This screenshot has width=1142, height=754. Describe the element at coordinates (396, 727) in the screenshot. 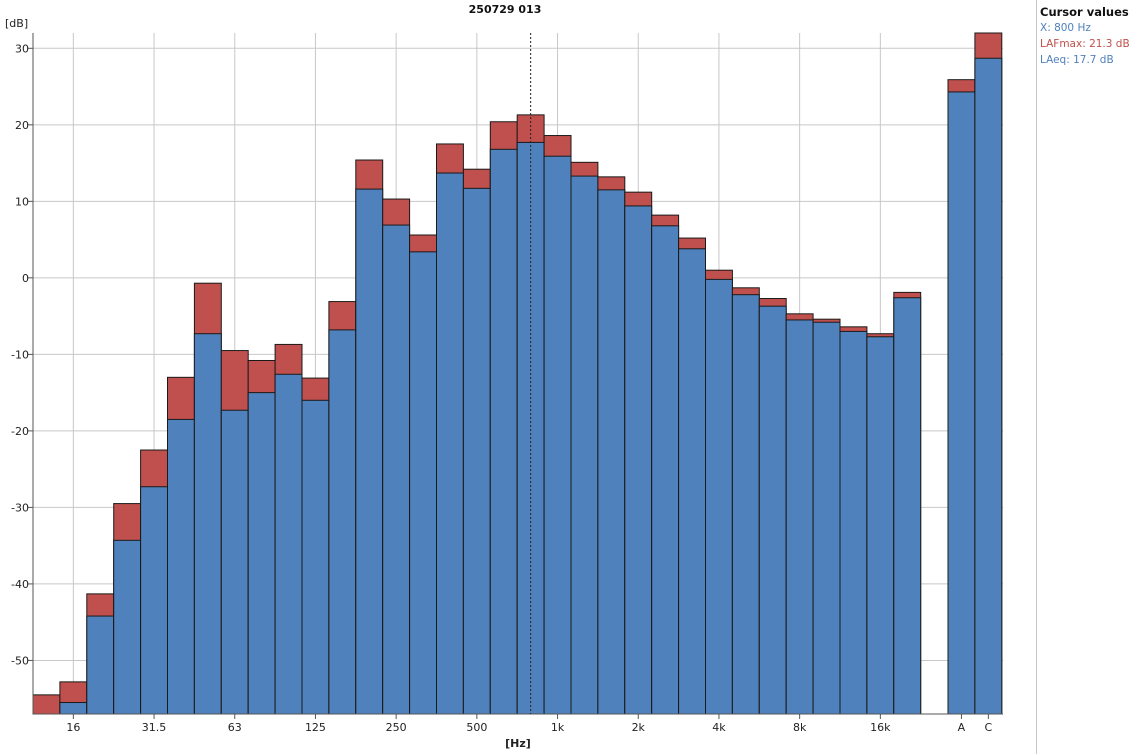

I see `x-tick-label: 250` at that location.